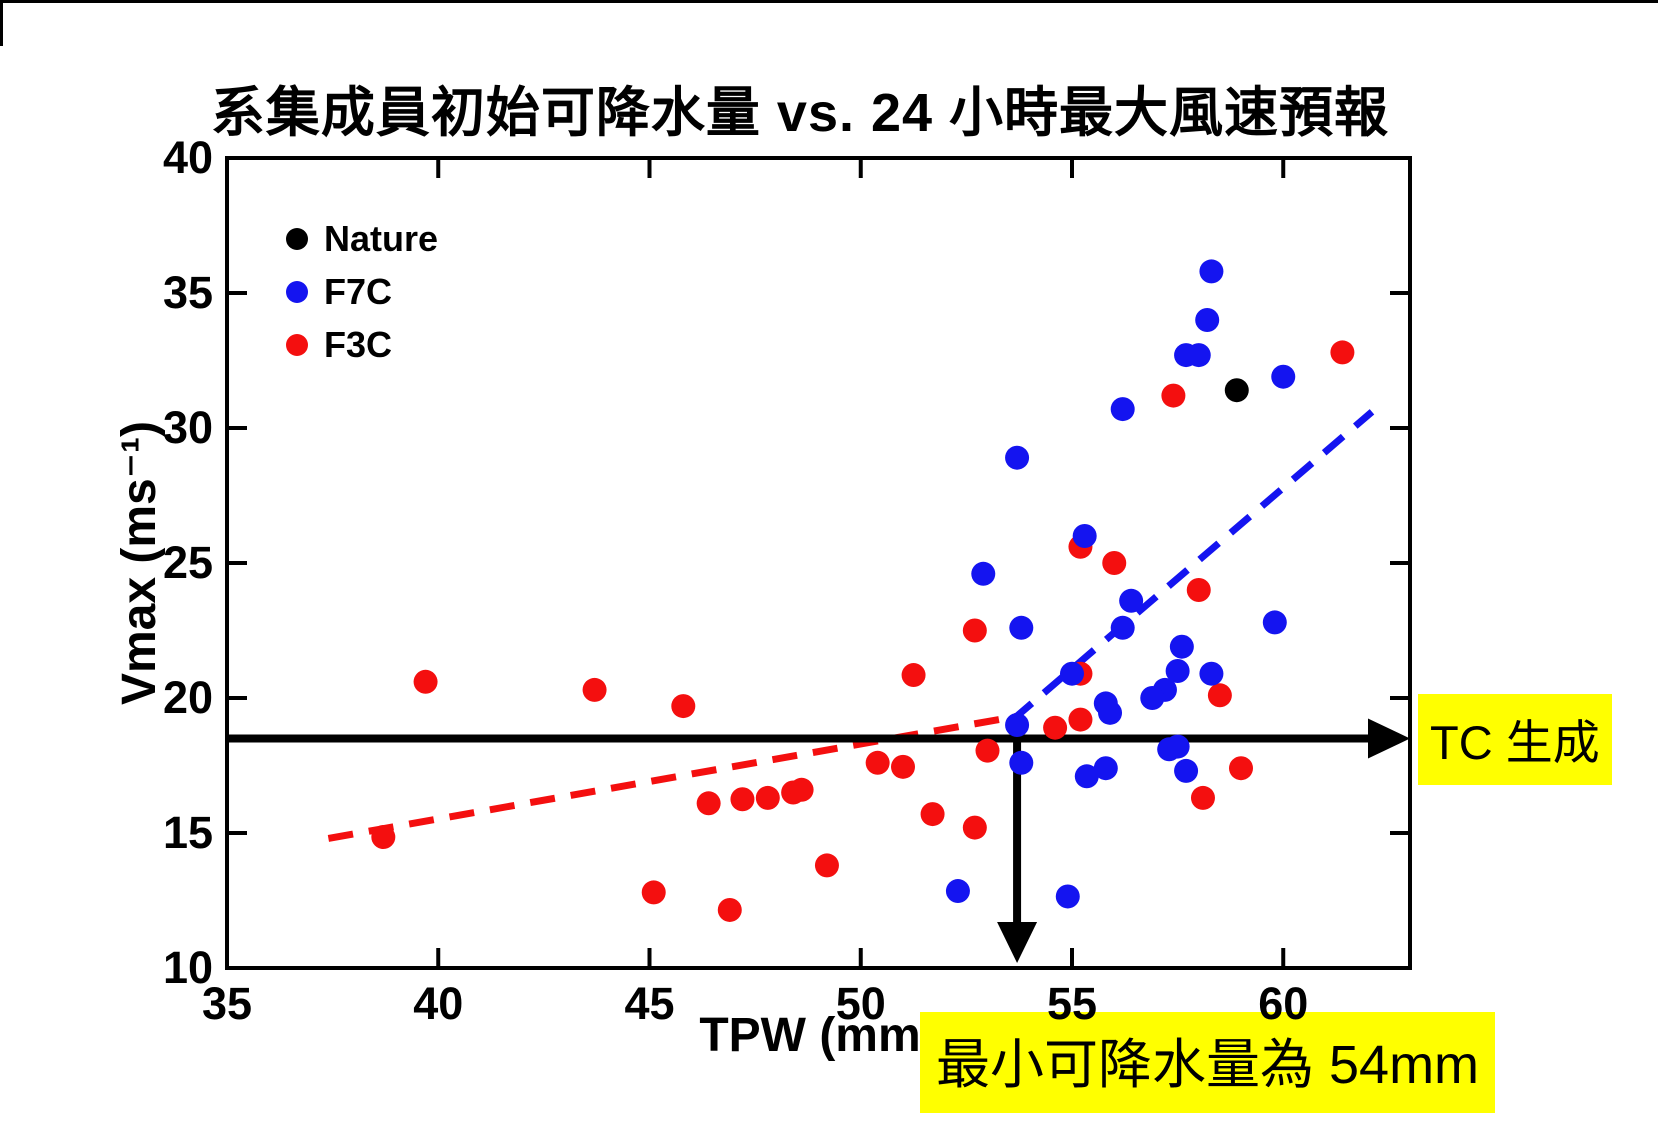 Image resolution: width=1658 pixels, height=1125 pixels. I want to click on x-axis-label: TPW (mm), so click(818, 1035).